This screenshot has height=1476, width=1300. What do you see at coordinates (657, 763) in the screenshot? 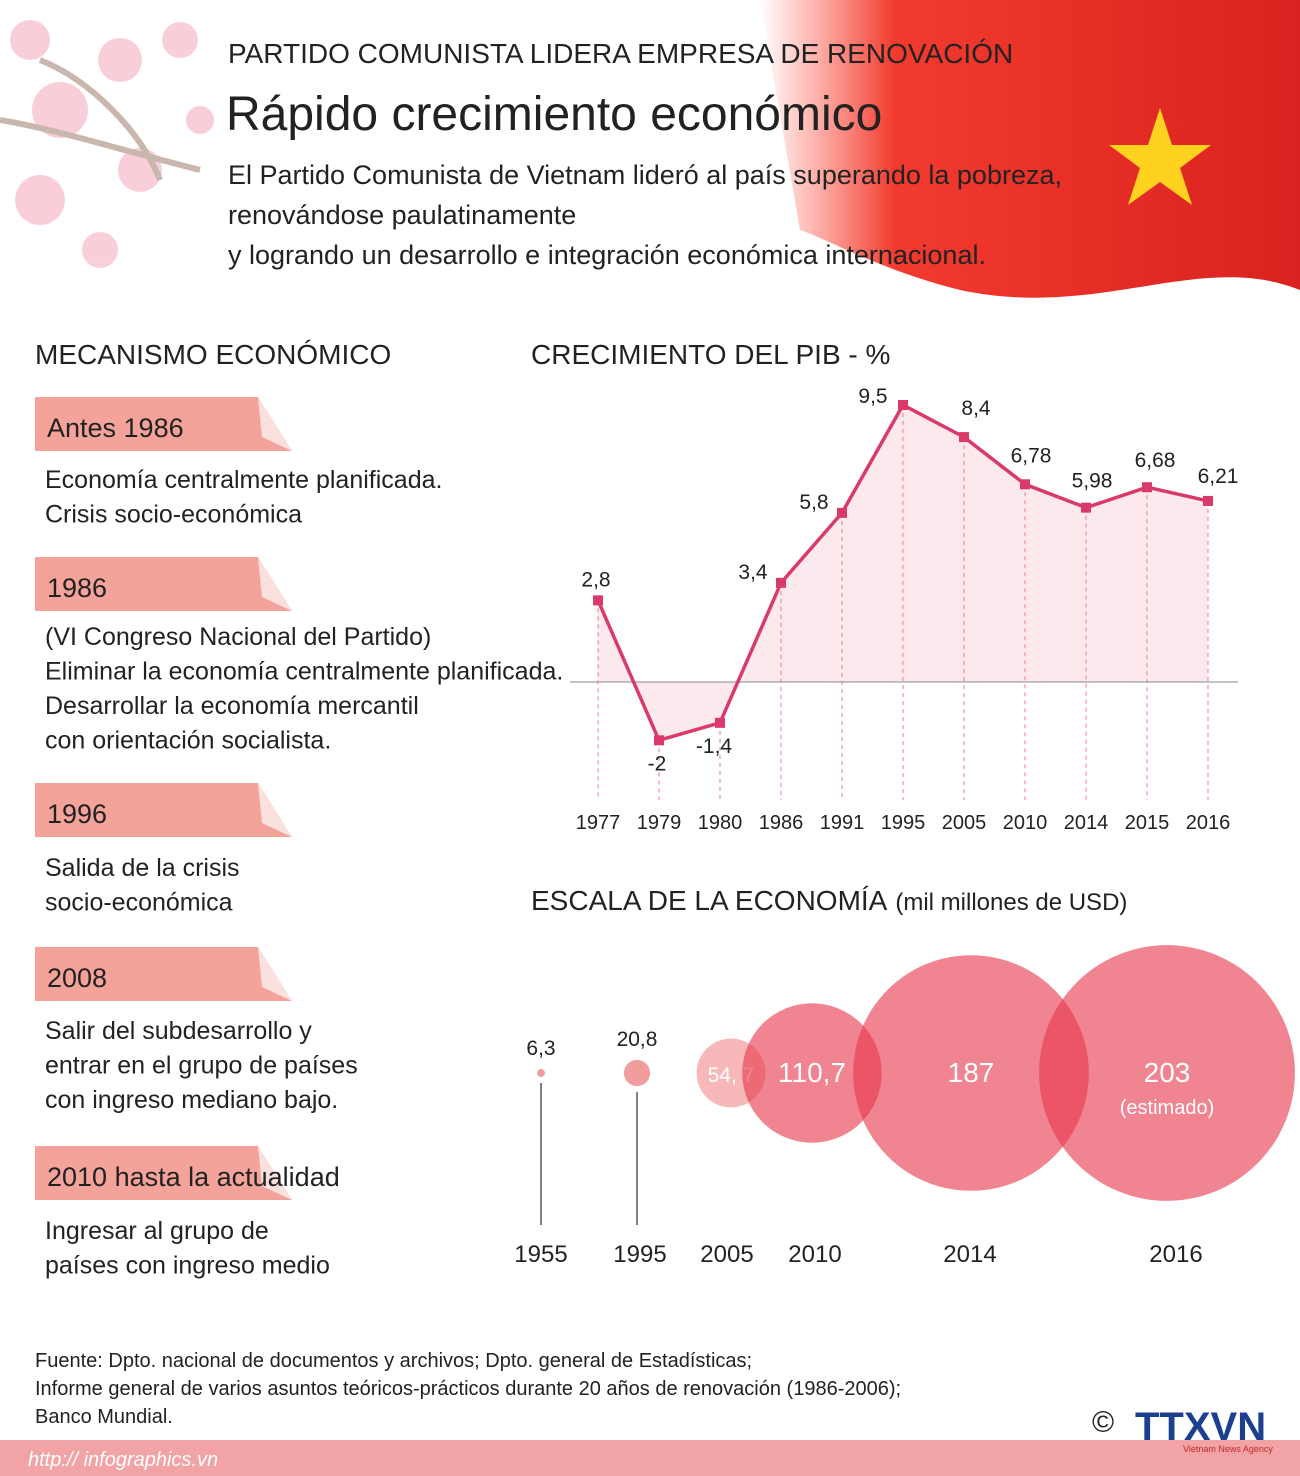
I see `value-label: -2` at bounding box center [657, 763].